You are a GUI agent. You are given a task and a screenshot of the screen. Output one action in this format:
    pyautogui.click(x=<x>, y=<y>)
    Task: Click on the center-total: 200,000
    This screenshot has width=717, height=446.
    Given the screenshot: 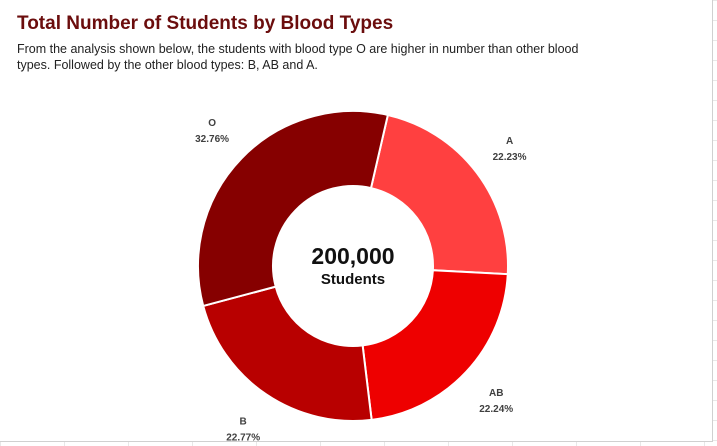 What is the action you would take?
    pyautogui.click(x=352, y=256)
    